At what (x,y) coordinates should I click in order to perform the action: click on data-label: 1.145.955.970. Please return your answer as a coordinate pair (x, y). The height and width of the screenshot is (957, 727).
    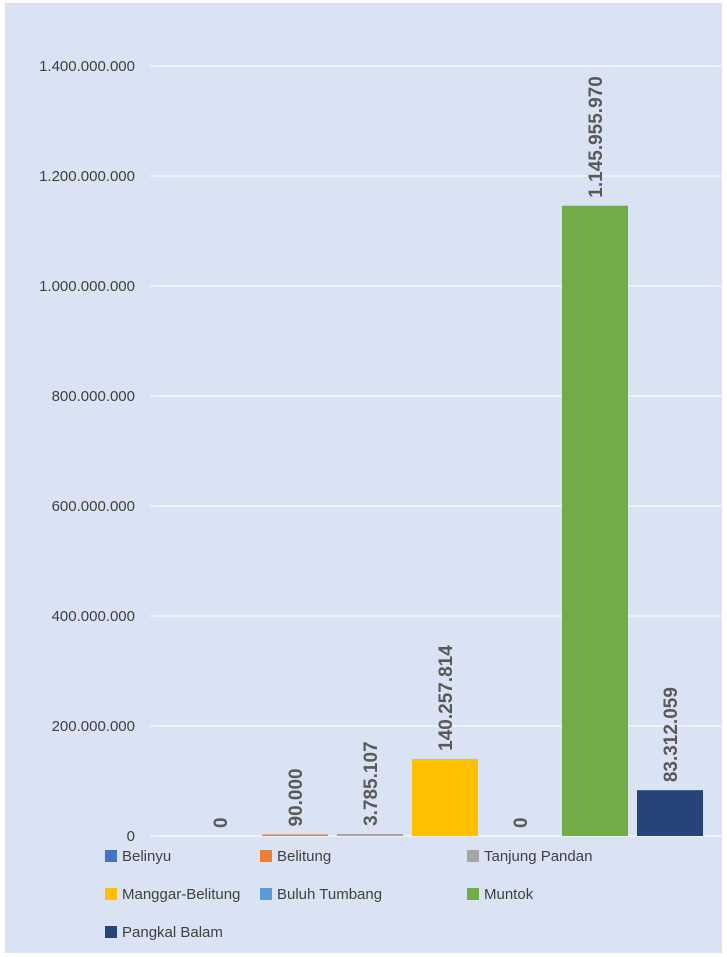
    Looking at the image, I should click on (596, 137).